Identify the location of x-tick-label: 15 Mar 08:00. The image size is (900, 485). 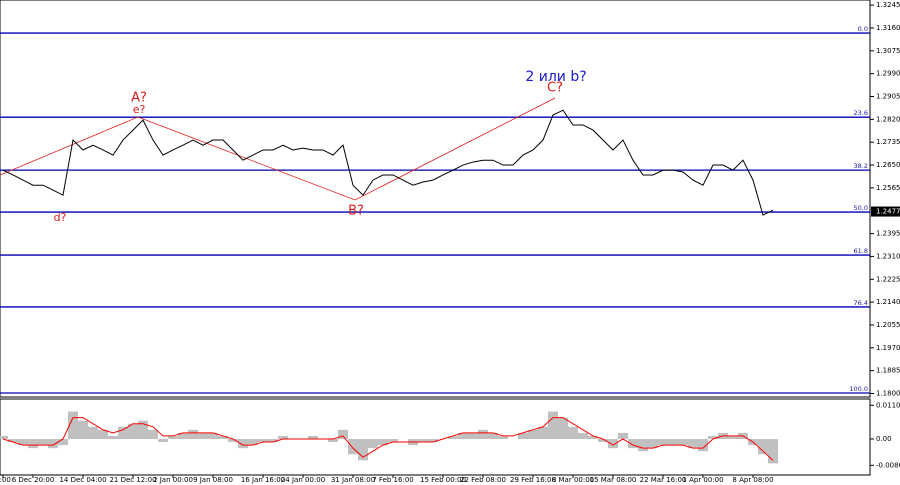
(613, 480).